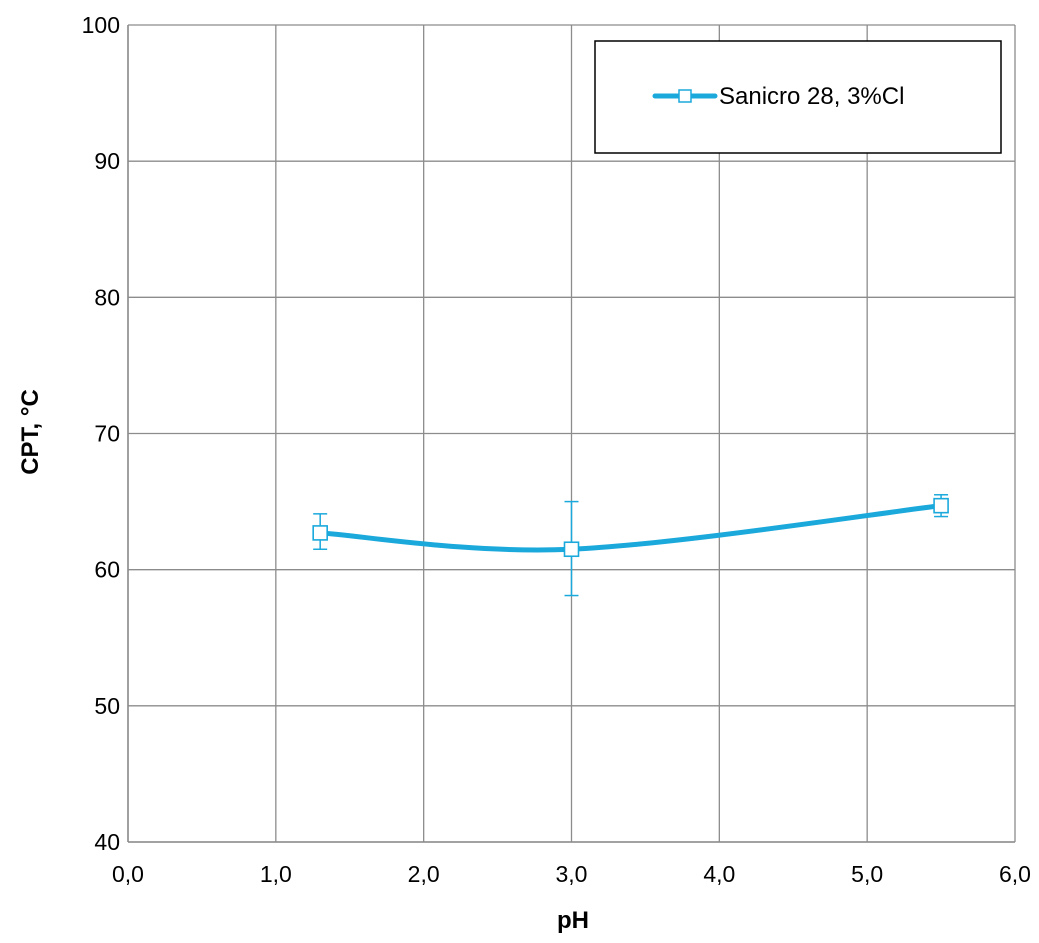 The width and height of the screenshot is (1039, 943). What do you see at coordinates (572, 874) in the screenshot?
I see `x-tick-label: 3,0` at bounding box center [572, 874].